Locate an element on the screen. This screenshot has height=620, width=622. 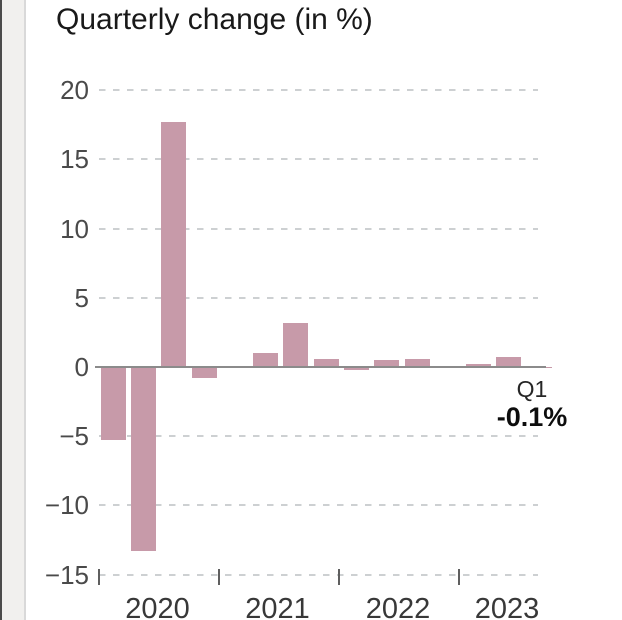
bar-2020-q1 is located at coordinates (113, 404).